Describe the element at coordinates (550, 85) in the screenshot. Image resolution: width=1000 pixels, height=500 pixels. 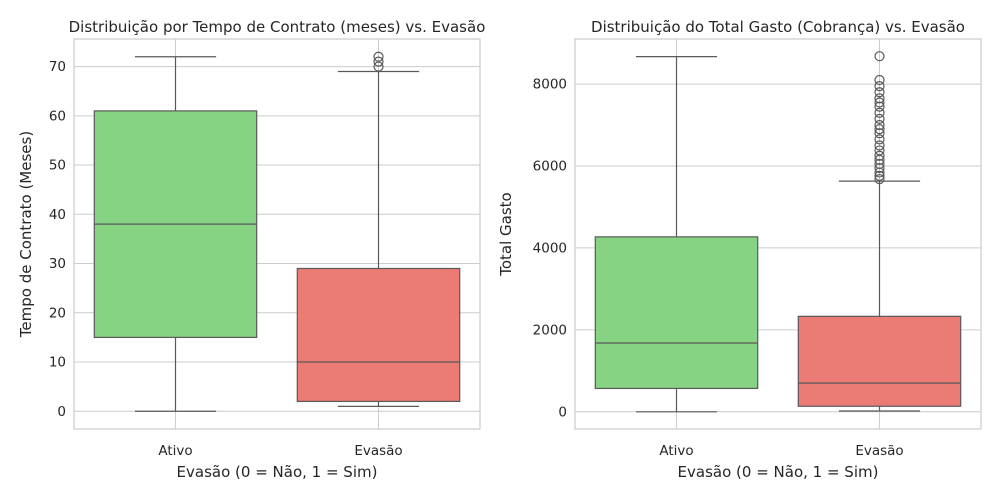
I see `y-tick-label: 8000` at that location.